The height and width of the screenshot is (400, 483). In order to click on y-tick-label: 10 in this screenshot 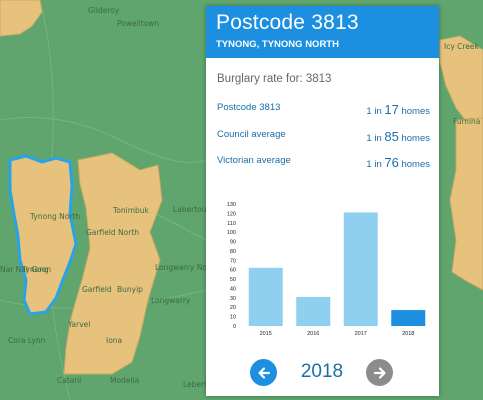, I will do `click(233, 318)`.